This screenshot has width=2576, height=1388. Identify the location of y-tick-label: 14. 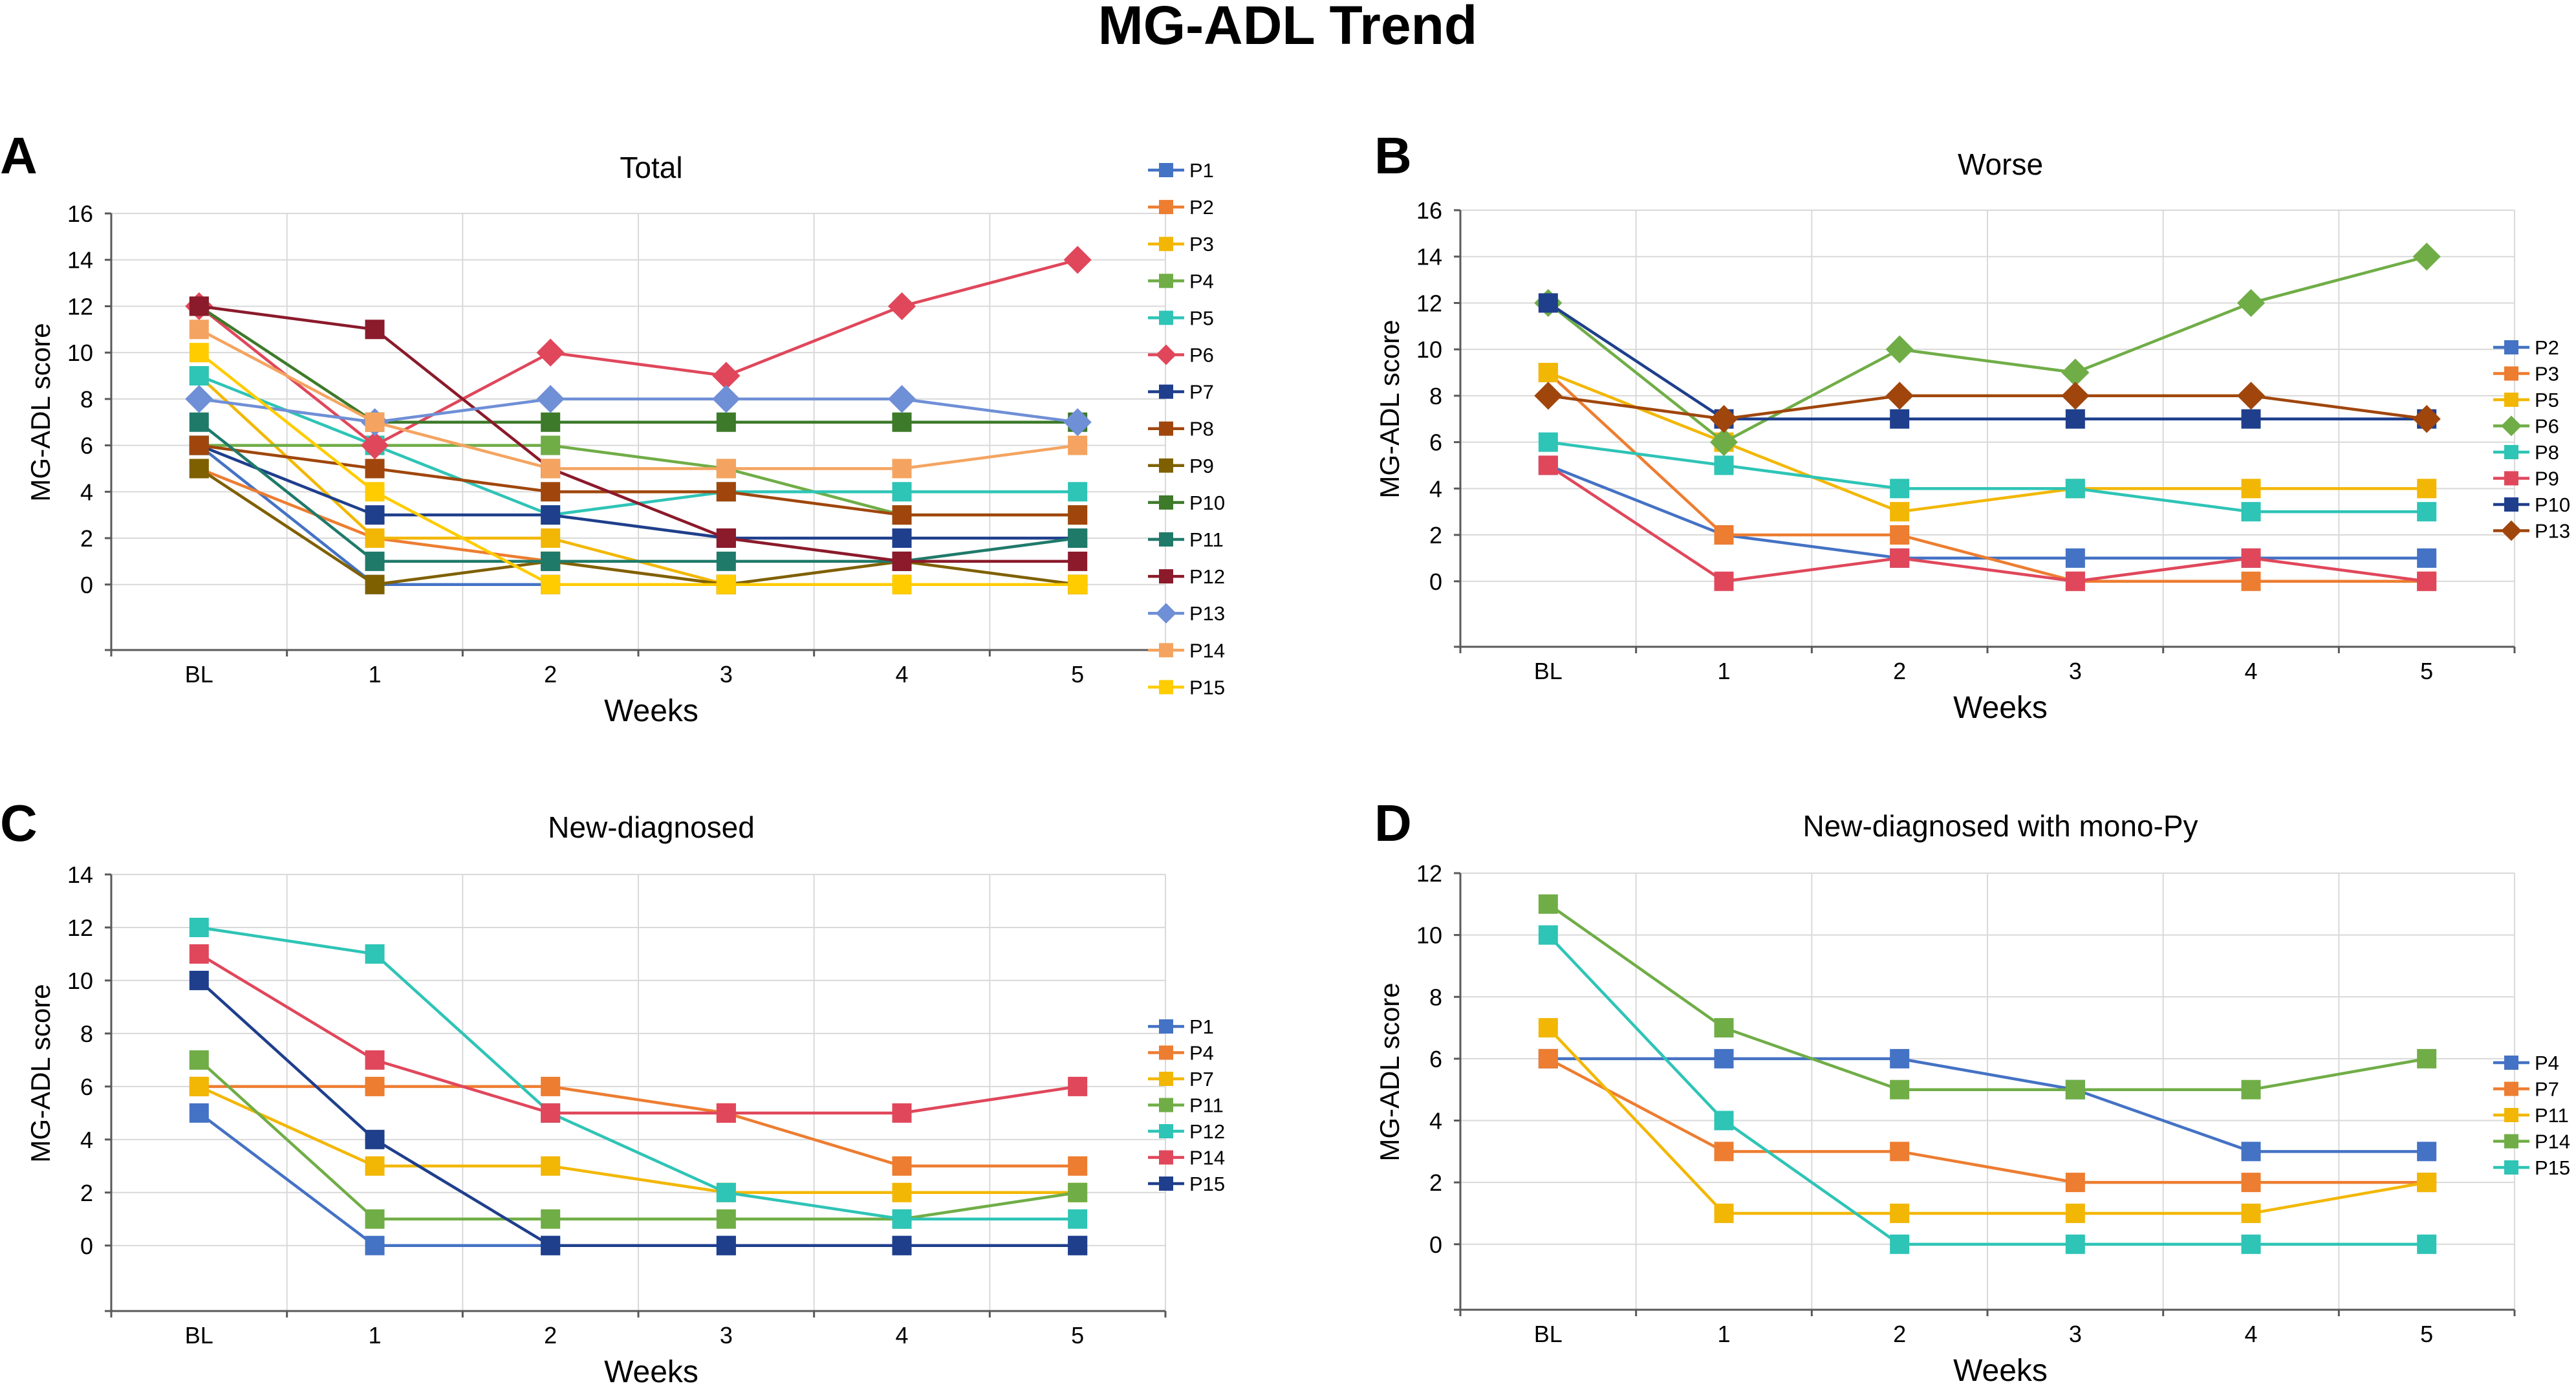
(1429, 257).